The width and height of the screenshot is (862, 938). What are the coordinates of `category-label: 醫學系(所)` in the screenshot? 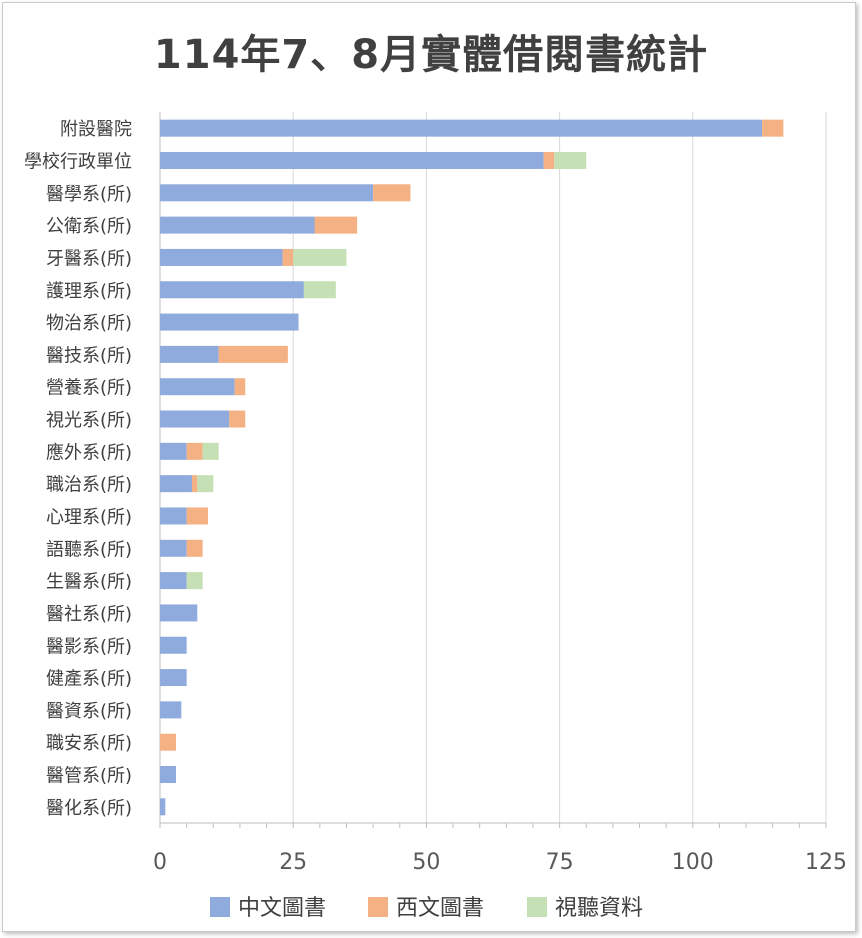 It's located at (89, 194).